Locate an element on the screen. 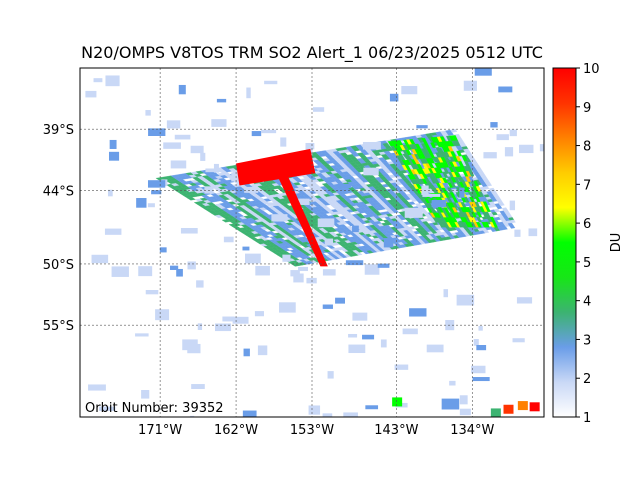  y-tick-label: 44°S is located at coordinates (58, 191).